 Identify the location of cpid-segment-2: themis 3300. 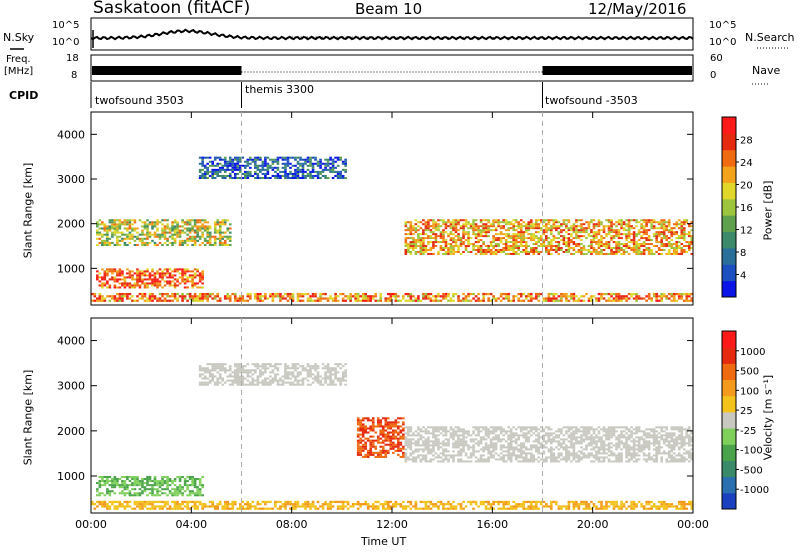
(280, 89).